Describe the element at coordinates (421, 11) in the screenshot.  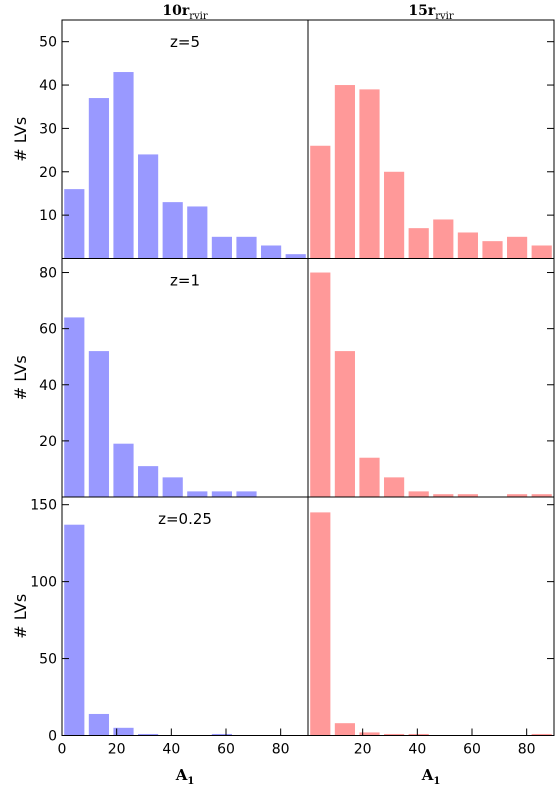
I see `title-main: 15r` at that location.